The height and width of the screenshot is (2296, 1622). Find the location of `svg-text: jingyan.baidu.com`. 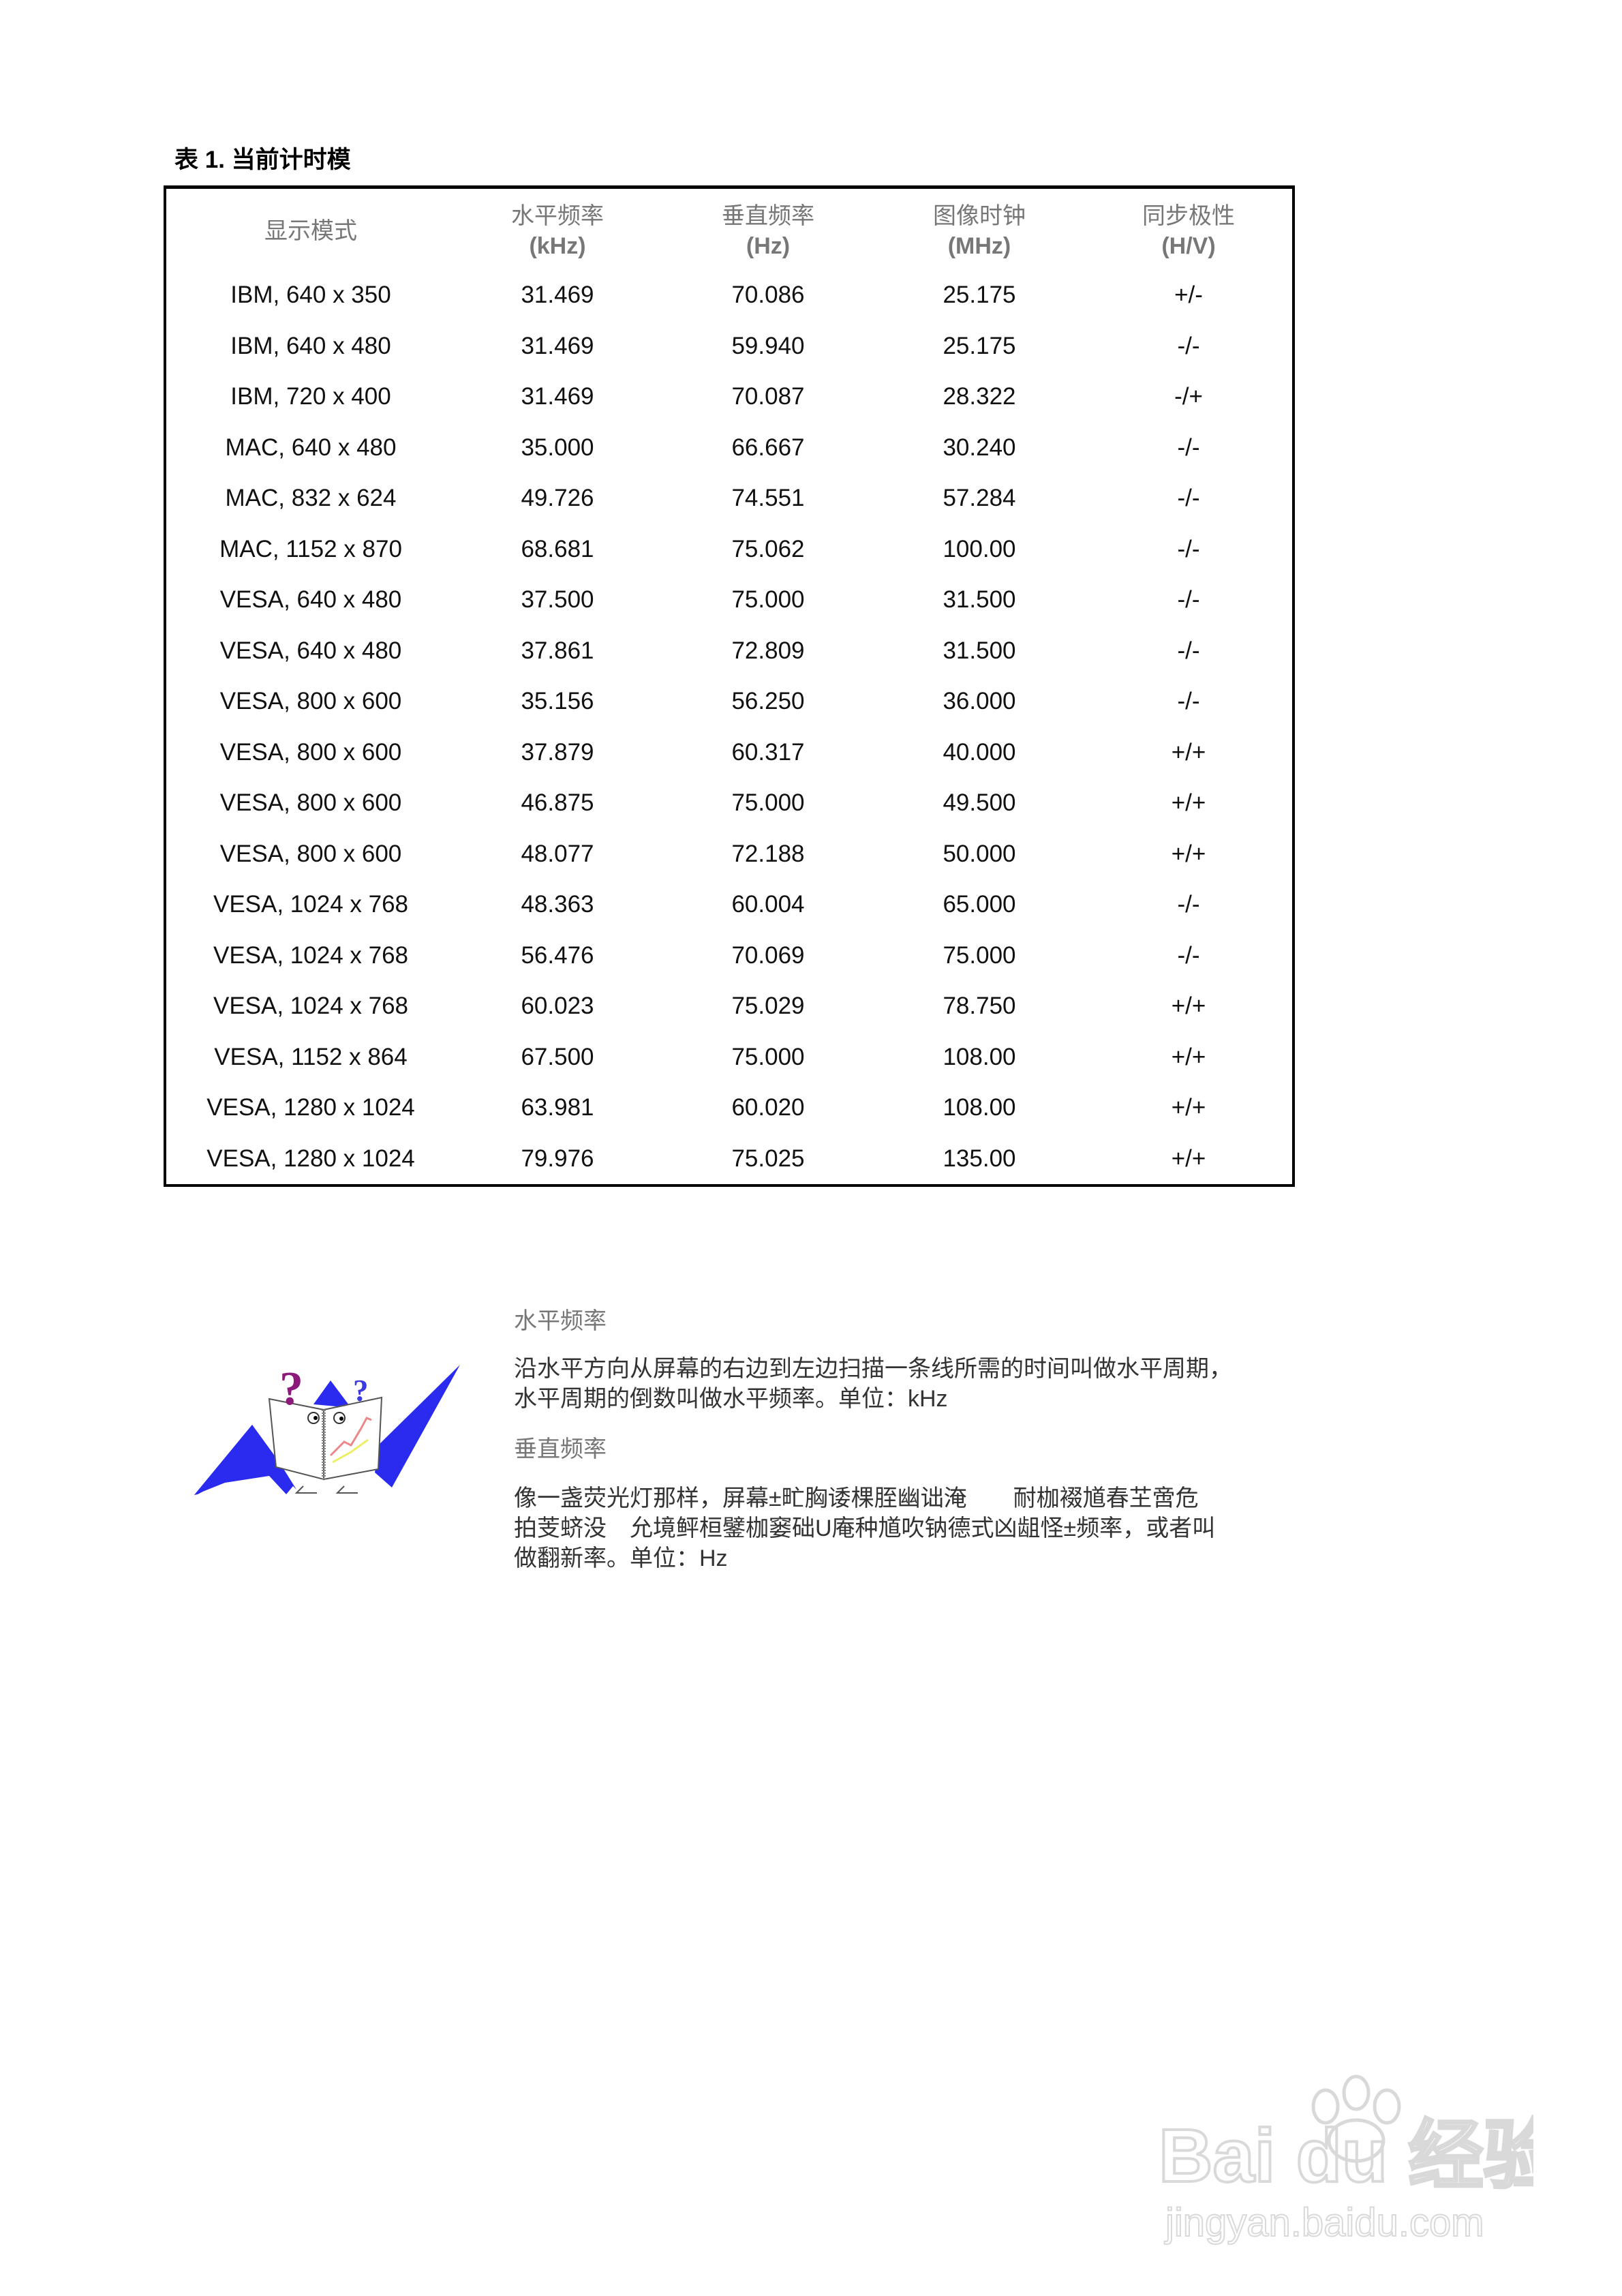

svg-text: jingyan.baidu.com is located at coordinates (1324, 2223).